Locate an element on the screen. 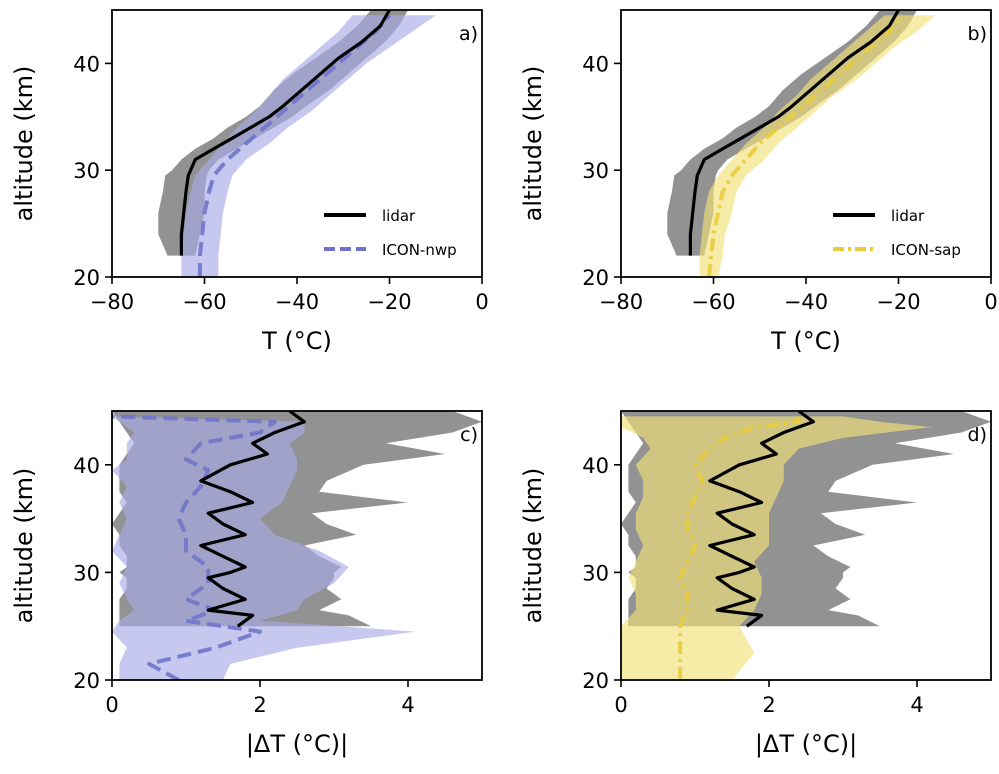 This screenshot has width=999, height=774. legend-entry-icon-nwp: ICON-nwp is located at coordinates (419, 250).